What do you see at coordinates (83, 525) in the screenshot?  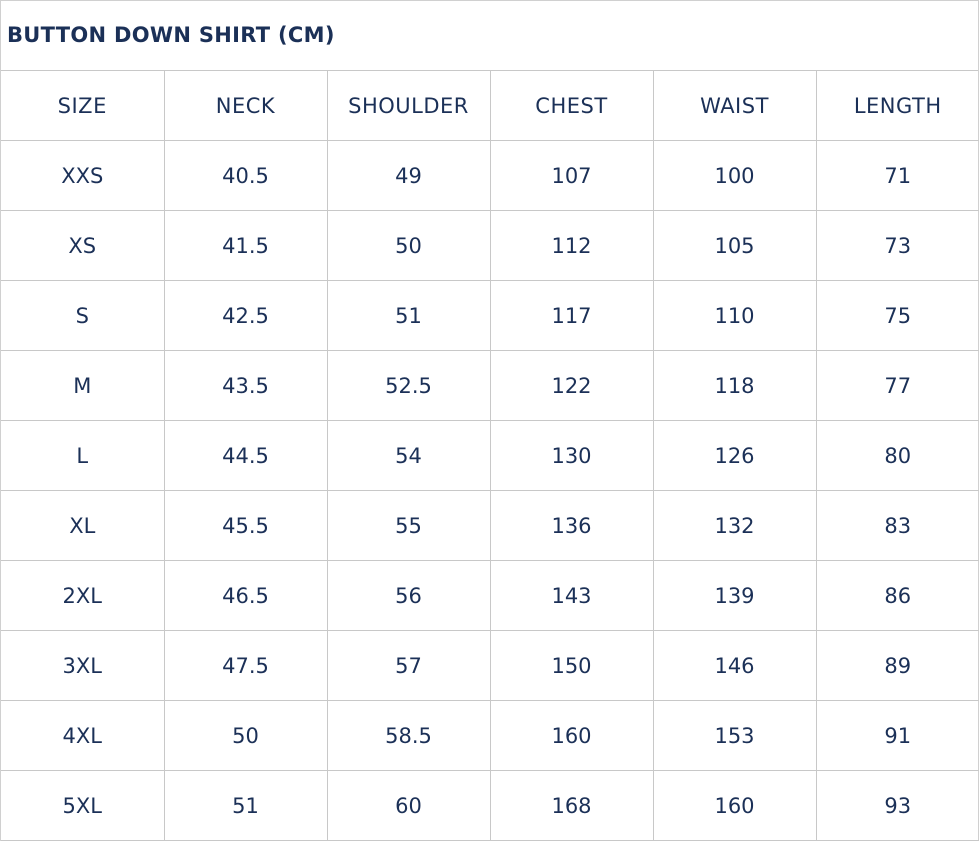 I see `cell-size: XL` at bounding box center [83, 525].